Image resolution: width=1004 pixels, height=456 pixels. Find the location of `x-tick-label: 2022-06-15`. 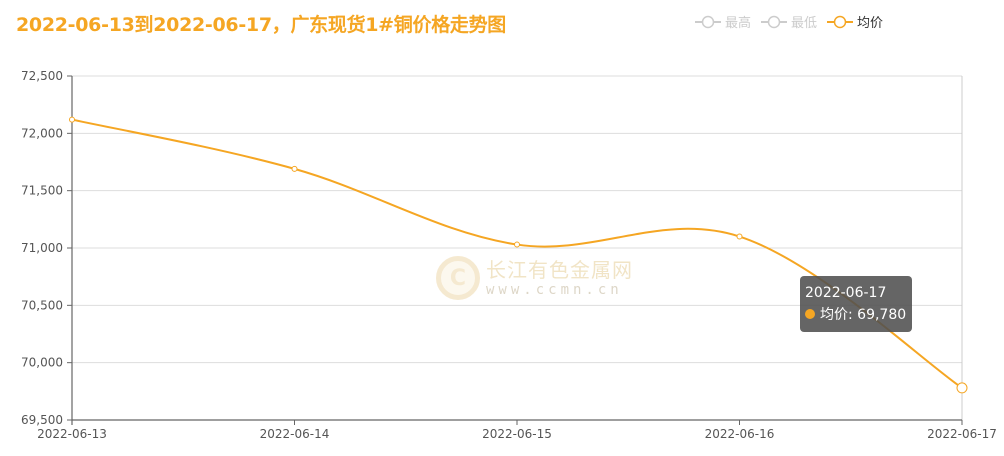

x-tick-label: 2022-06-15 is located at coordinates (517, 434).